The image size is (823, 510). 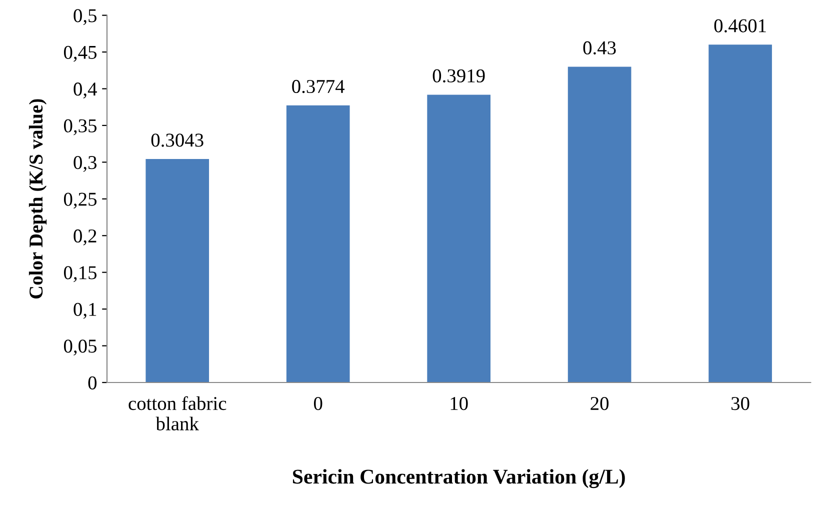 What do you see at coordinates (177, 140) in the screenshot?
I see `data-label: 0.3043` at bounding box center [177, 140].